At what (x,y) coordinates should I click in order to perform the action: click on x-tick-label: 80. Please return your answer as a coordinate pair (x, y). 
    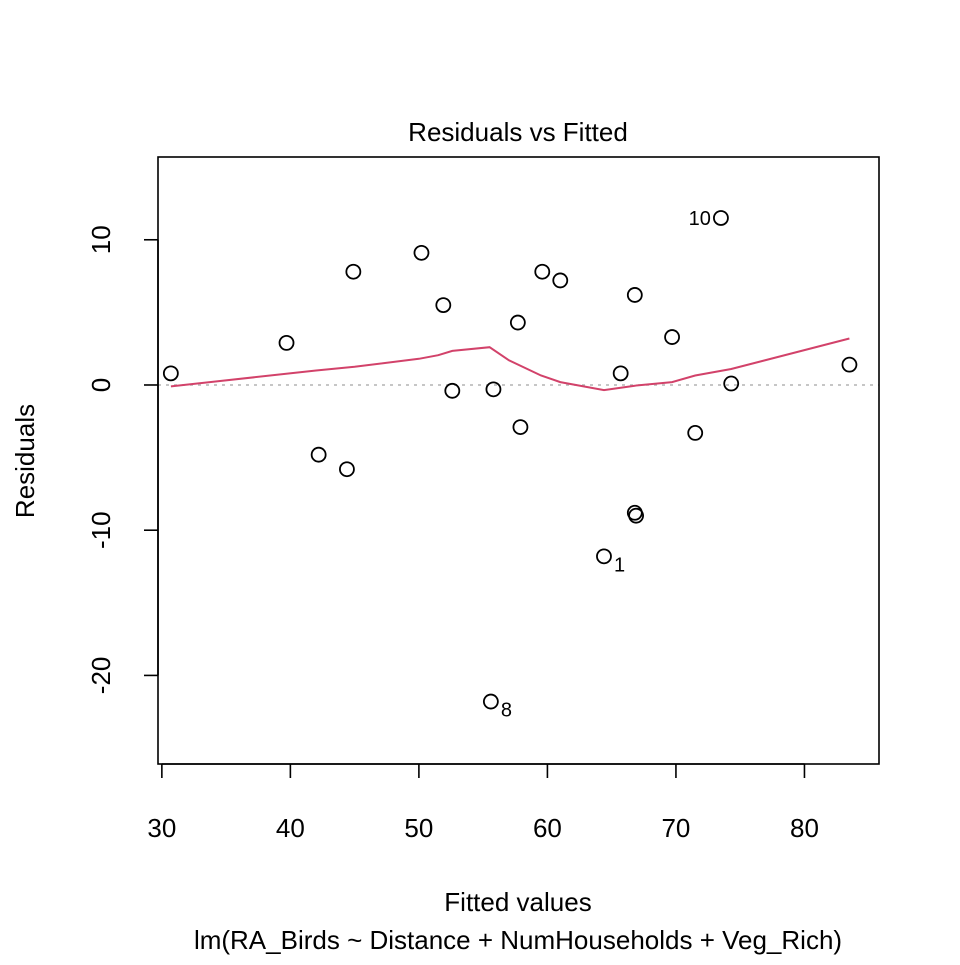
    Looking at the image, I should click on (804, 828).